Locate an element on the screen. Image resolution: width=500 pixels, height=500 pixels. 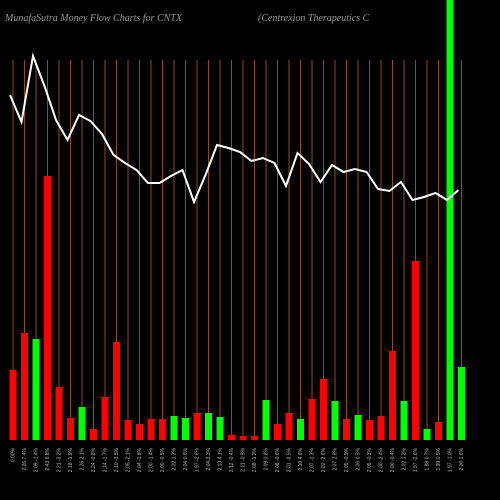
x-tick-label: 2.00 -2.4% is located at coordinates (381, 459).